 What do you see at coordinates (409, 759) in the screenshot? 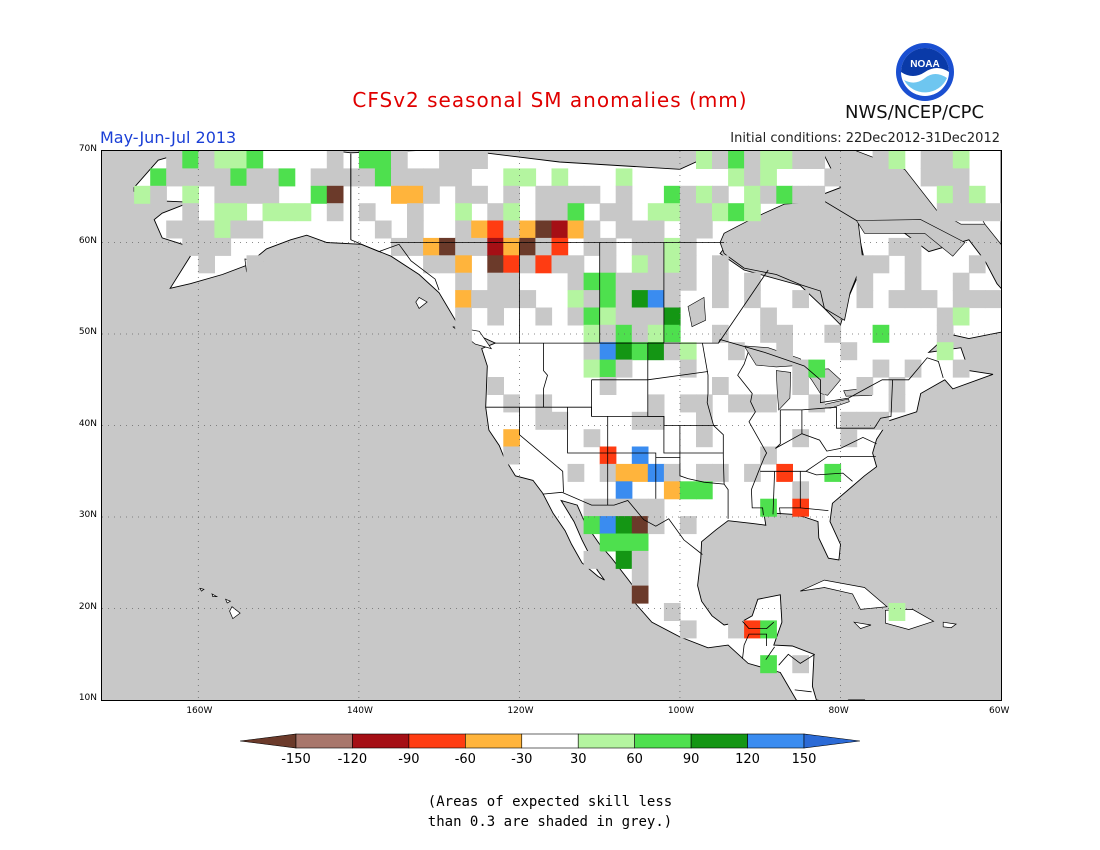
I see `colorbar-label: -90` at bounding box center [409, 759].